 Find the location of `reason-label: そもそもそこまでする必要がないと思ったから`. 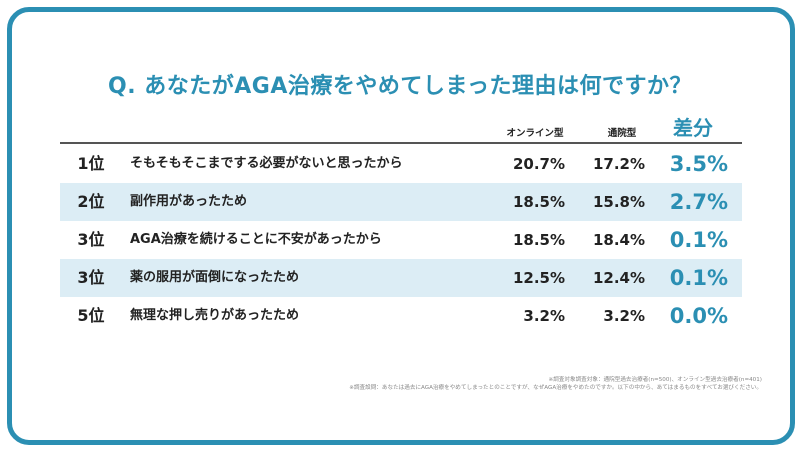

reason-label: そもそもそこまでする必要がないと思ったから is located at coordinates (266, 163).